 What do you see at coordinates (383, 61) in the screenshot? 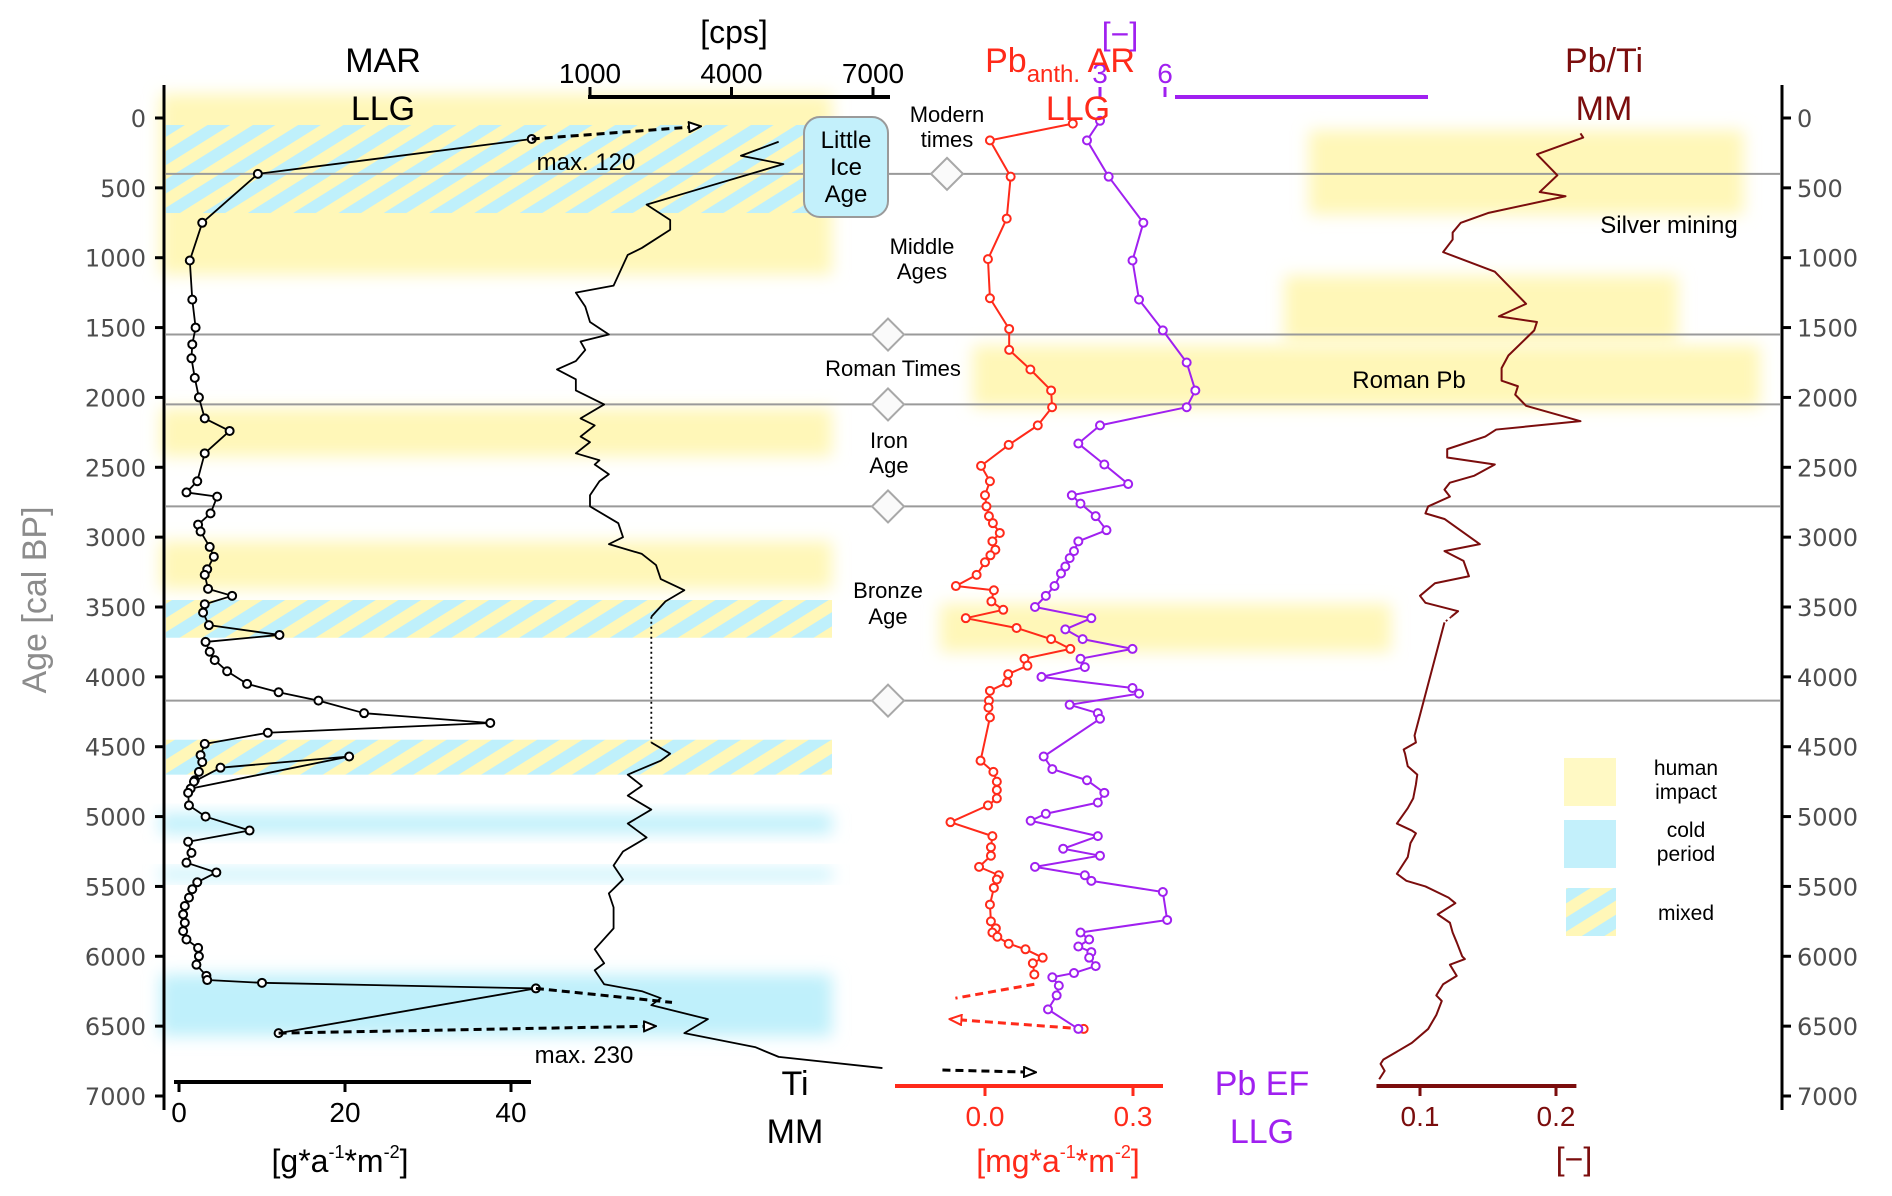
I see `mar-title: MAR` at bounding box center [383, 61].